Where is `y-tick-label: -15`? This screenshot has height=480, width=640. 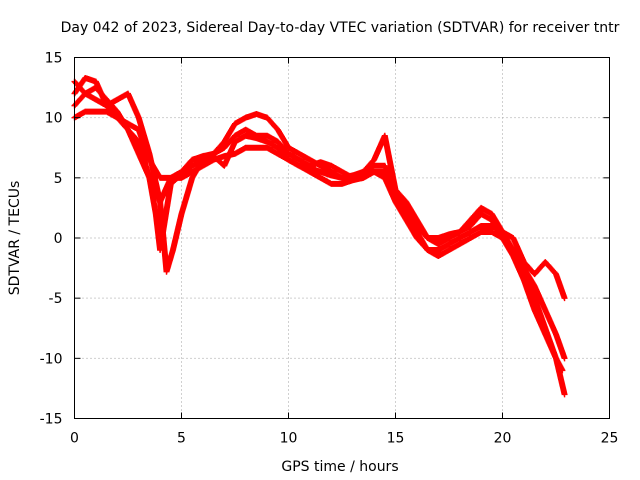 y-tick-label: -15 is located at coordinates (51, 420).